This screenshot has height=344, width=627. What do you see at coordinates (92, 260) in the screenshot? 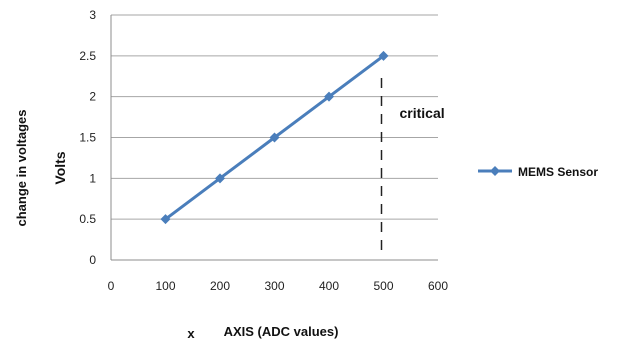
I see `y-tick-label: 0` at bounding box center [92, 260].